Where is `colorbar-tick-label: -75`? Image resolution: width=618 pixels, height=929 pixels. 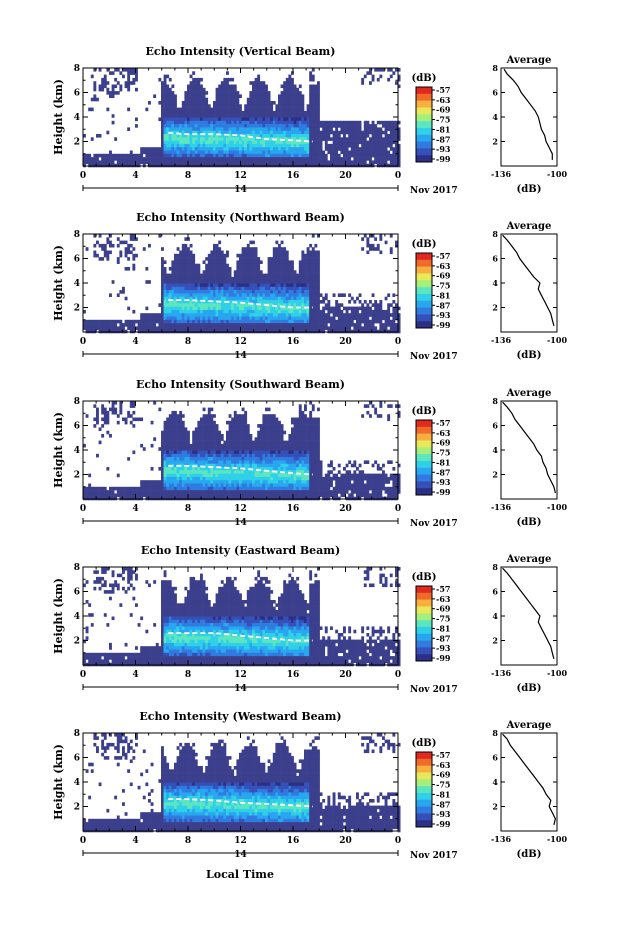
colorbar-tick-label: -75 is located at coordinates (443, 286).